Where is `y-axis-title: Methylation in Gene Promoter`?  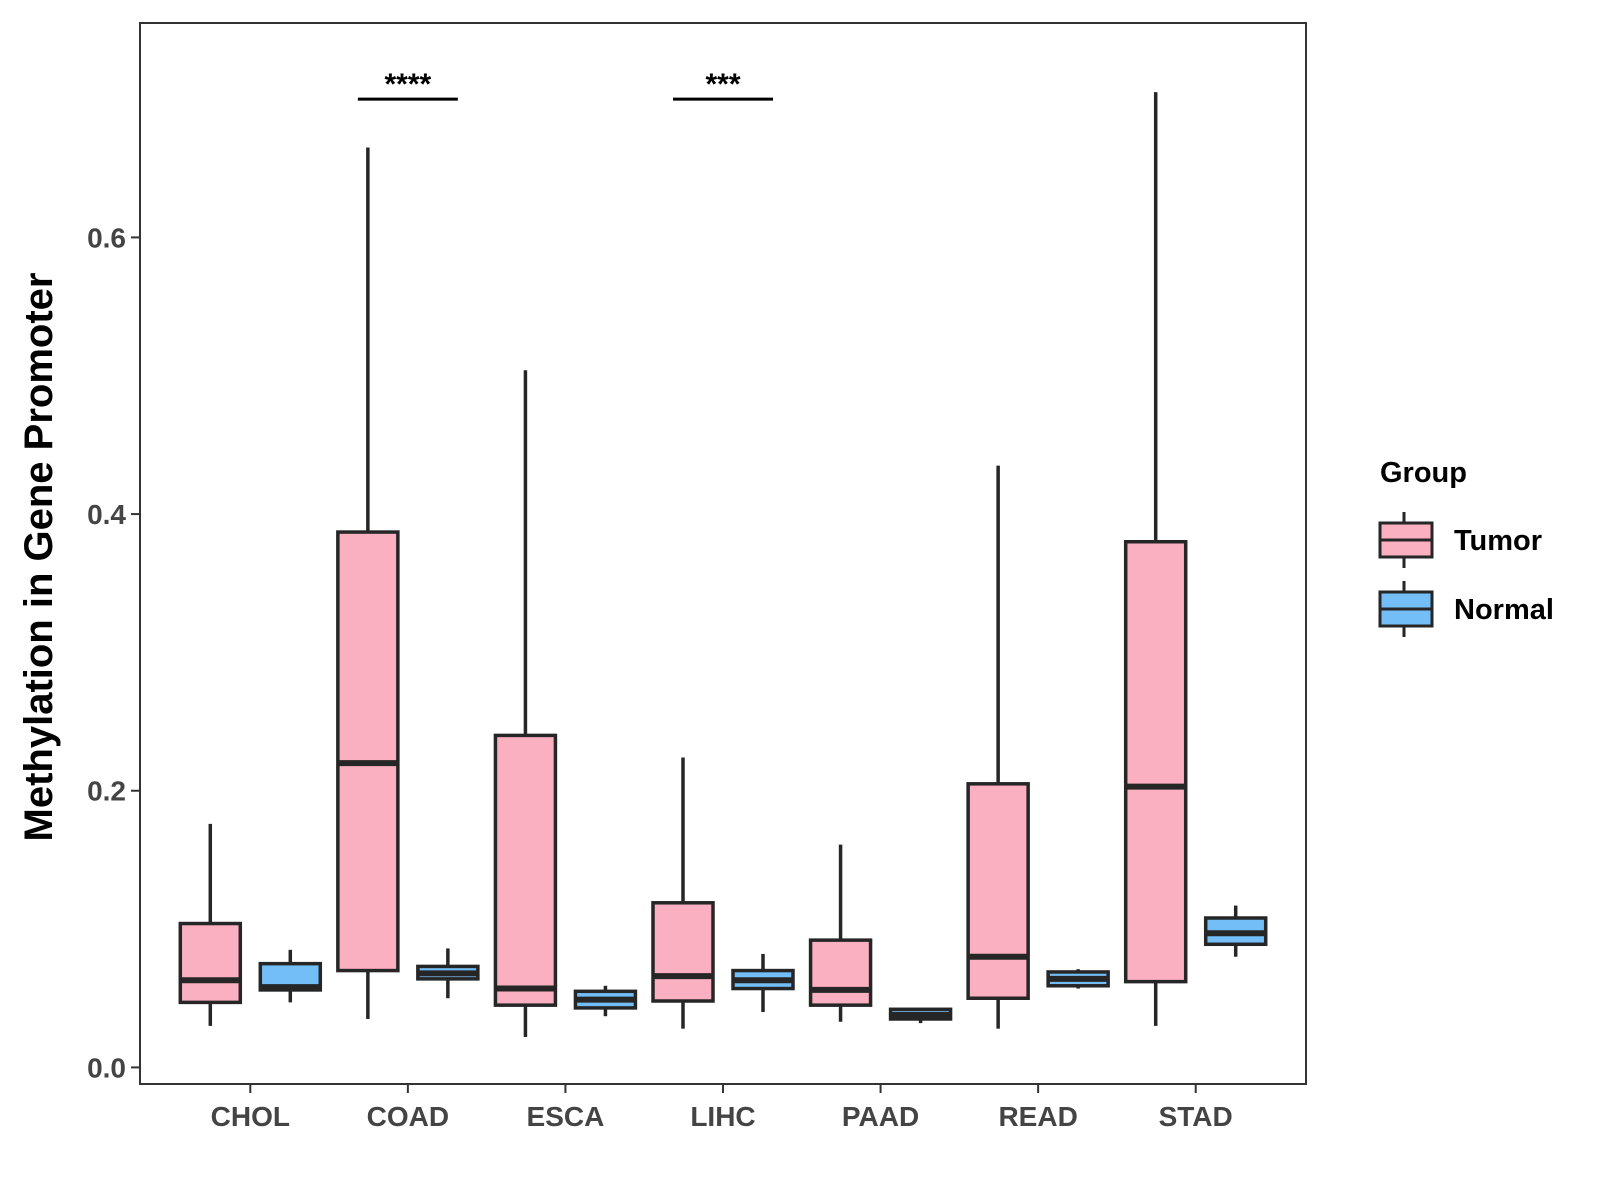 y-axis-title: Methylation in Gene Promoter is located at coordinates (39, 557).